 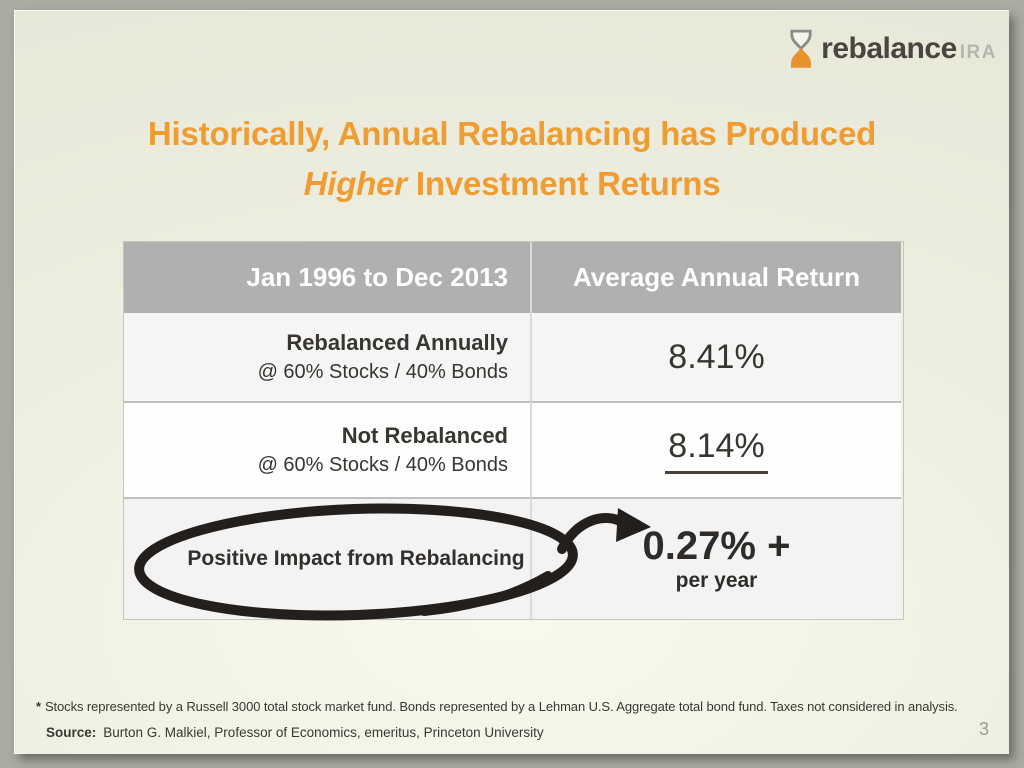 I want to click on brand-name: rebalance, so click(x=889, y=48).